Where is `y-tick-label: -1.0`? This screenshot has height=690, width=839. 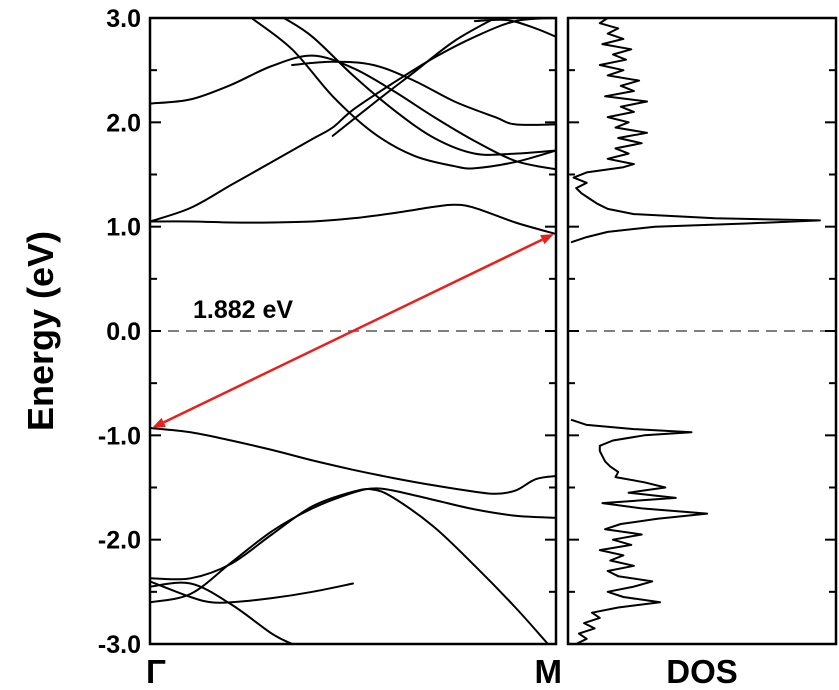
y-tick-label: -1.0 is located at coordinates (119, 436).